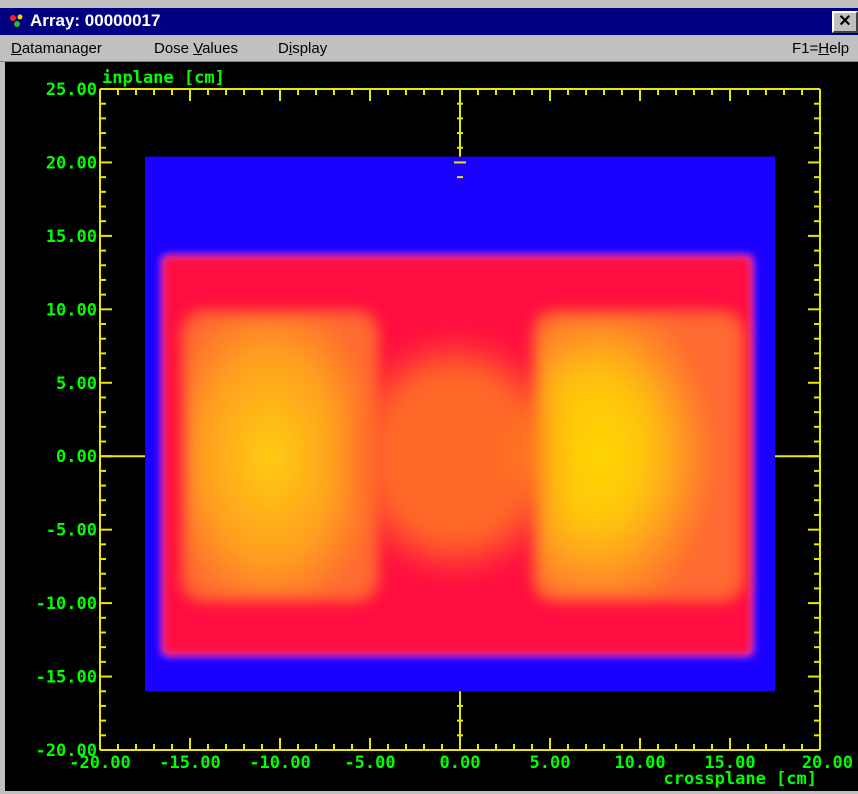 This screenshot has height=794, width=858. Describe the element at coordinates (639, 763) in the screenshot. I see `x-tick-label: 10.00` at that location.